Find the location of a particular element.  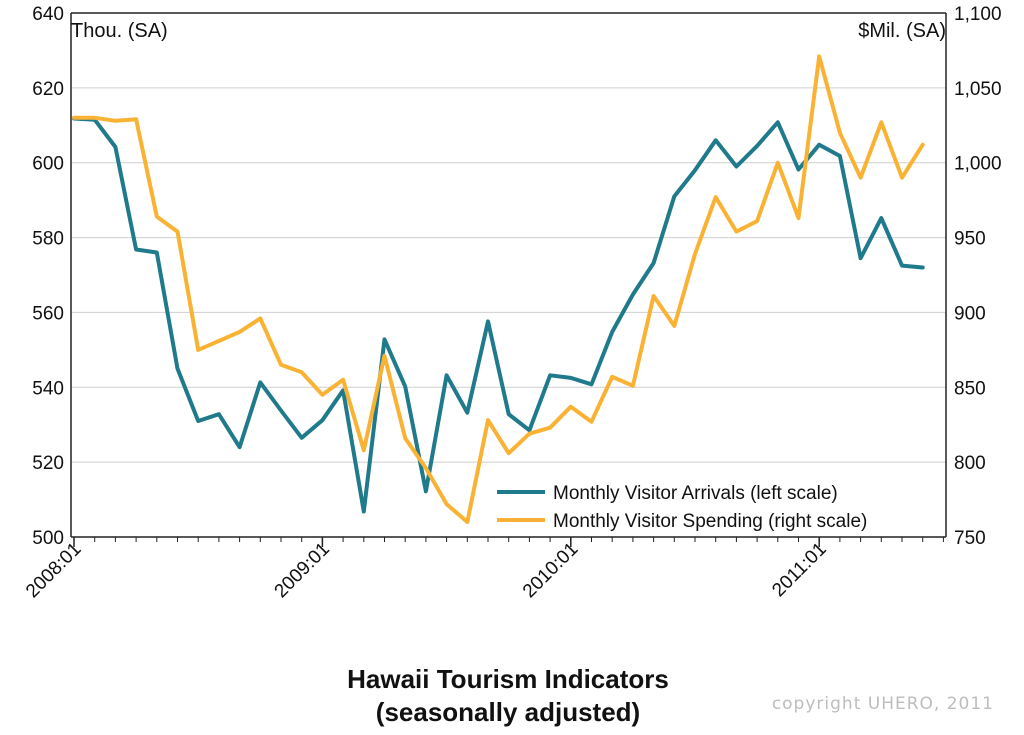

chart-subtitle: (seasonally adjusted) is located at coordinates (508, 712).